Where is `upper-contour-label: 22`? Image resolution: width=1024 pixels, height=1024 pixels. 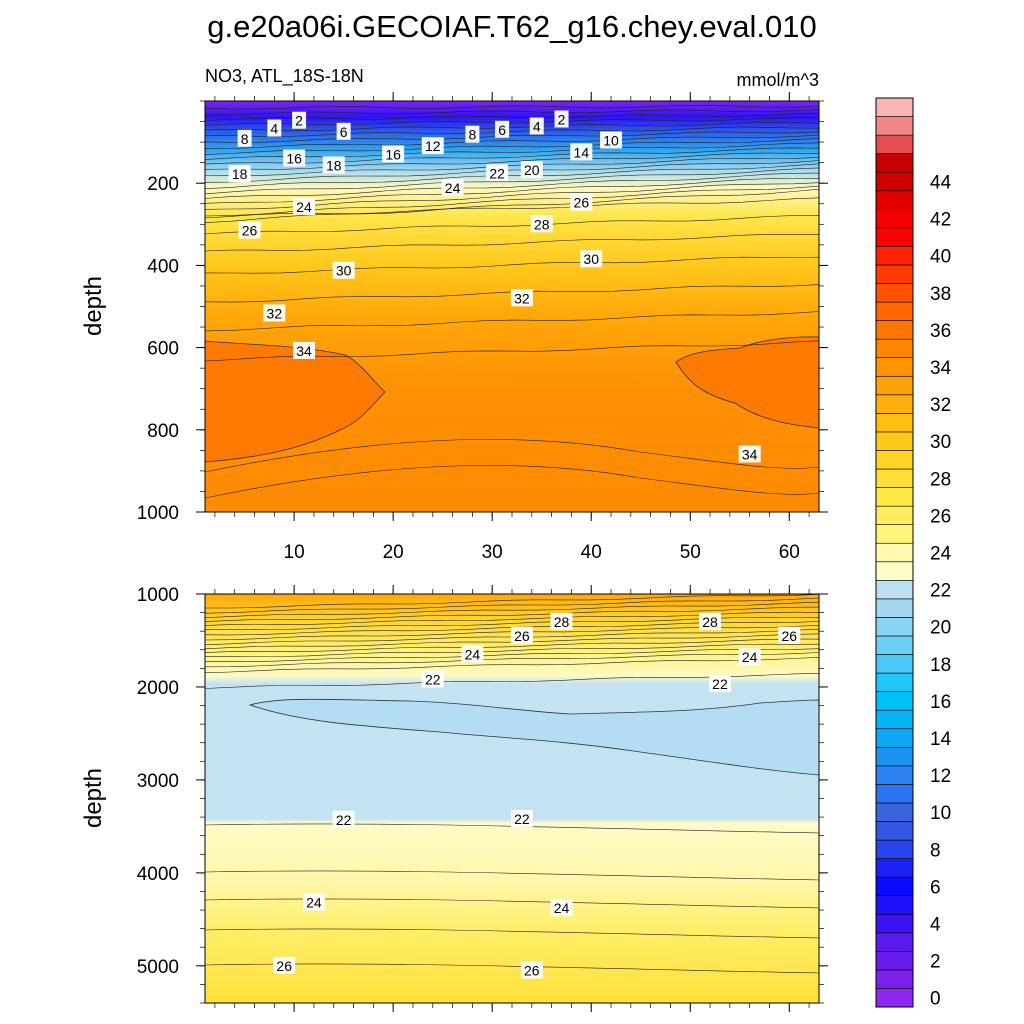 upper-contour-label: 22 is located at coordinates (497, 173).